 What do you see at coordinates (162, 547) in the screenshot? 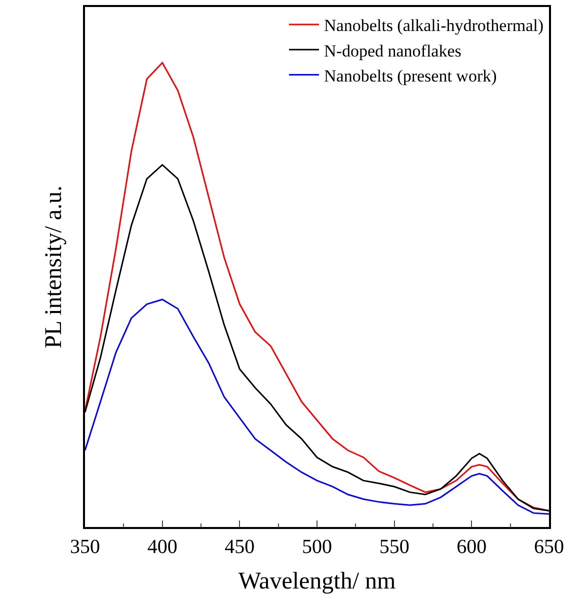
I see `x-tick-label: 400` at bounding box center [162, 547].